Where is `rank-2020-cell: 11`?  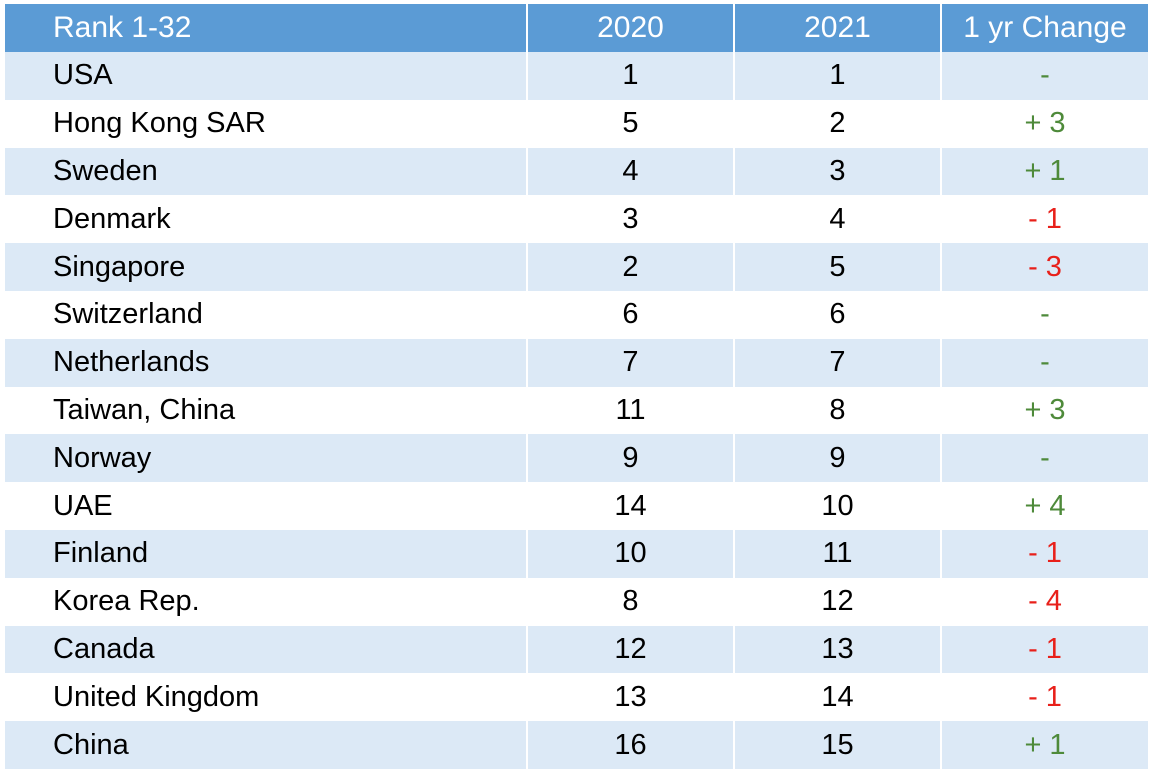 rank-2020-cell: 11 is located at coordinates (631, 410).